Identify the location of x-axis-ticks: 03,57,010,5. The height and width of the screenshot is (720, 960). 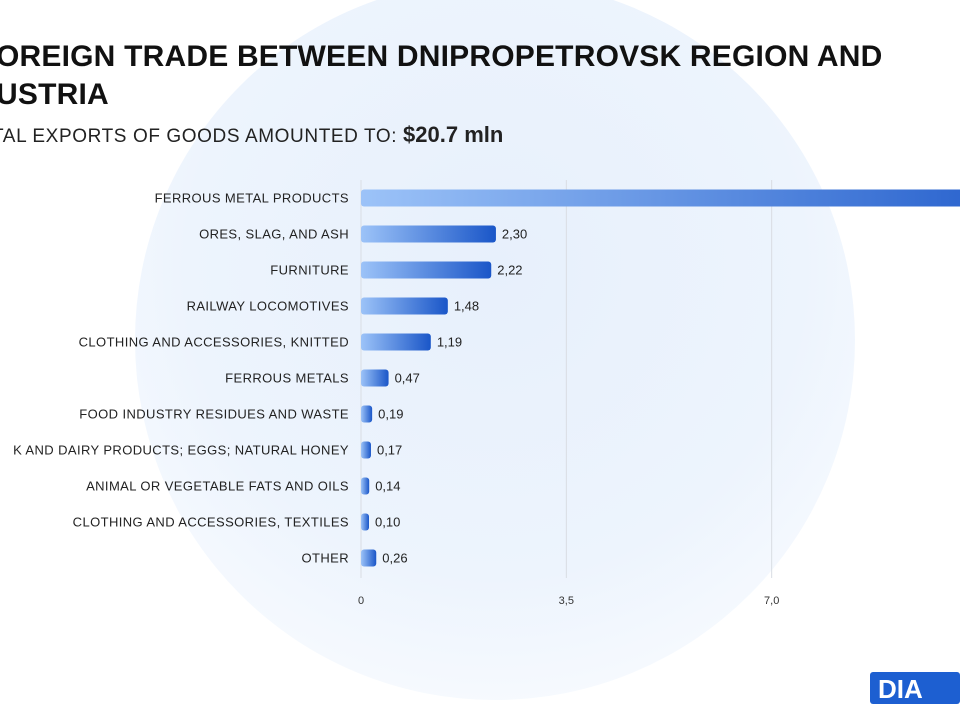
(568, 601).